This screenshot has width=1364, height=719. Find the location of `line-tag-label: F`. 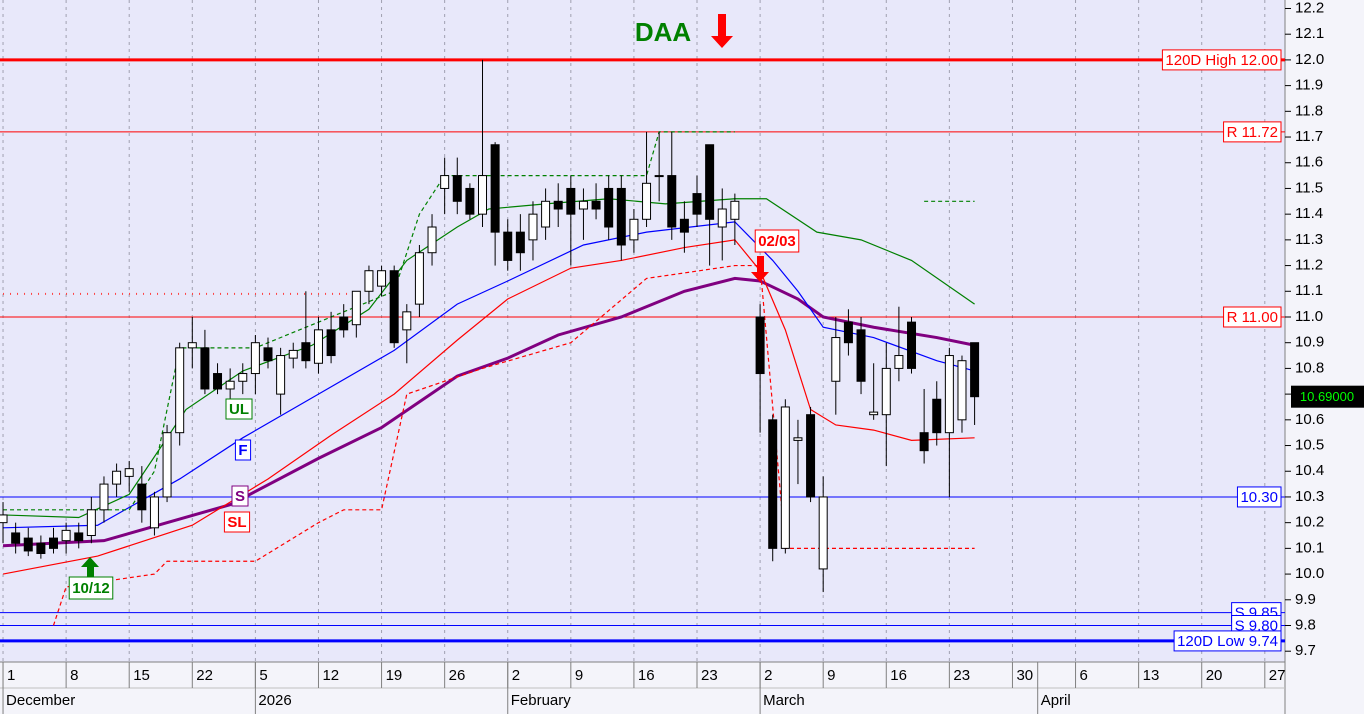

line-tag-label: F is located at coordinates (242, 450).